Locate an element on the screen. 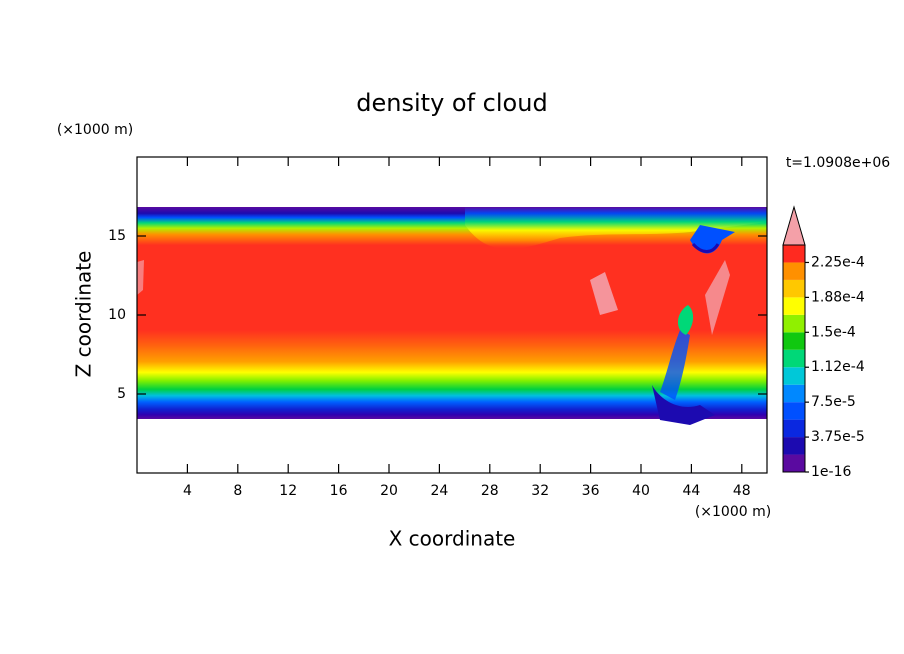 This screenshot has width=904, height=654. colorbar-tick-label: 1.12e-4 is located at coordinates (838, 367).